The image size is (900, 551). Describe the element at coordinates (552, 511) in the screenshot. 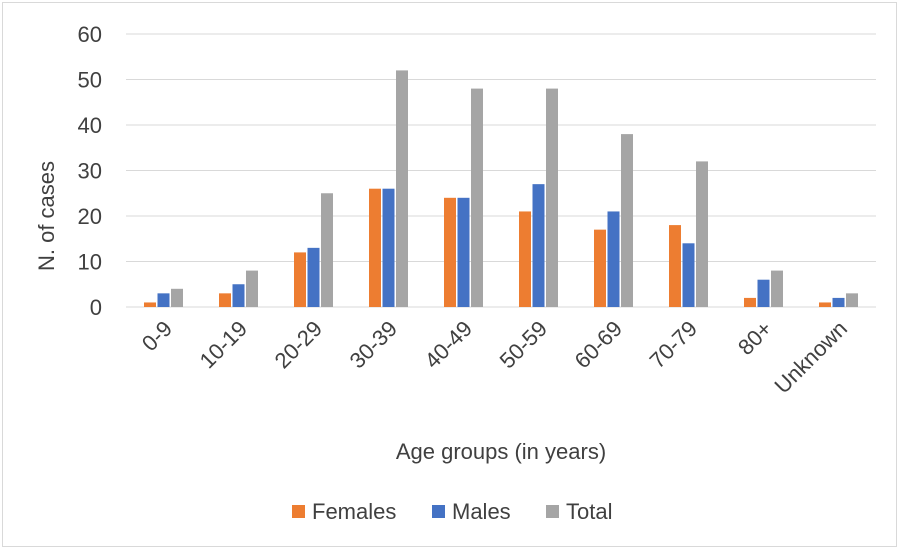

I see `legend-swatch-total` at that location.